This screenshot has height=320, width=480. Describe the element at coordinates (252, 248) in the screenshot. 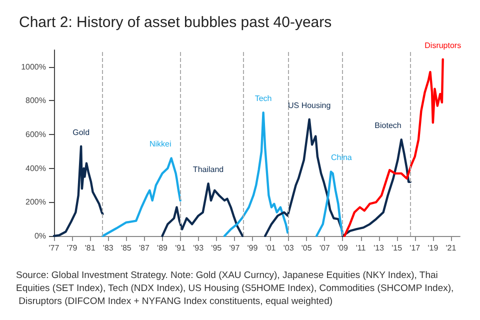

I see `x-tick-label: '99` at that location.